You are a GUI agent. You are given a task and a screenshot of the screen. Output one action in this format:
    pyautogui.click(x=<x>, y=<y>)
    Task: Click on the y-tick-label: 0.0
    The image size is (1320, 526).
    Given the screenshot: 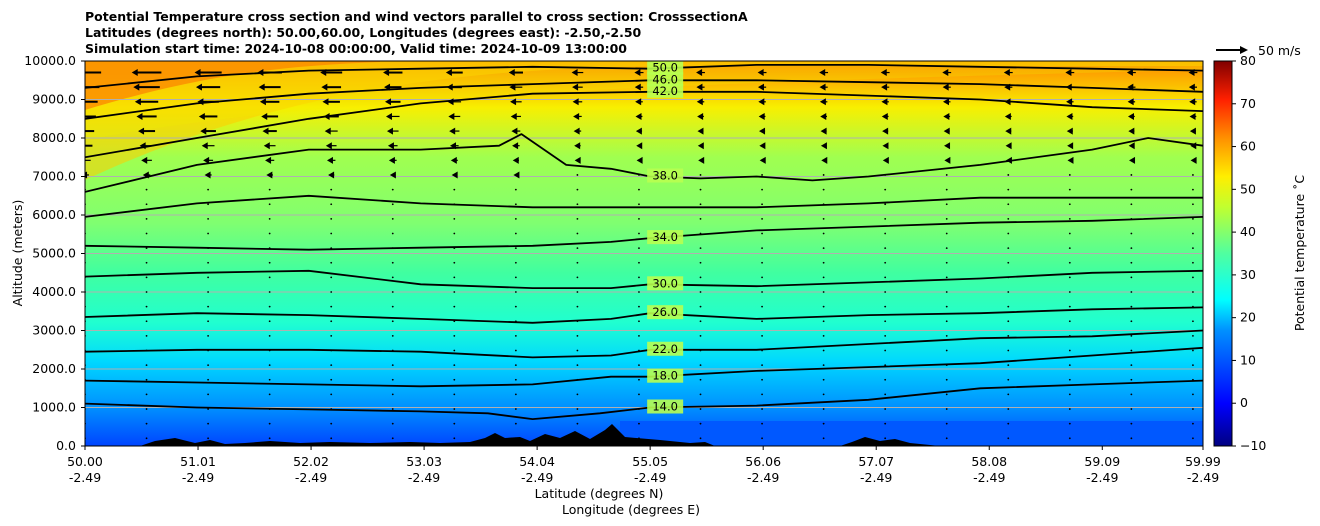 What is the action you would take?
    pyautogui.click(x=66, y=445)
    